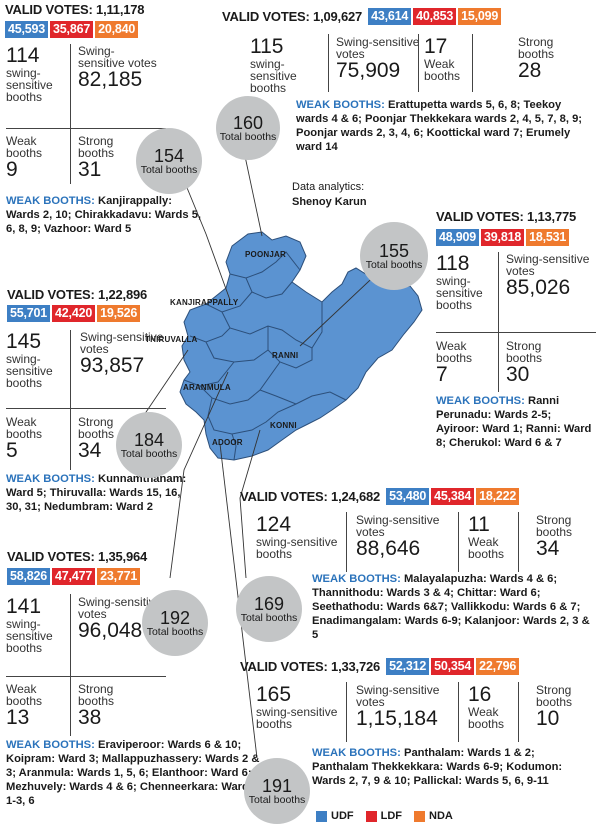 The width and height of the screenshot is (600, 831). Describe the element at coordinates (394, 250) in the screenshot. I see `total-booths-count: 155` at that location.